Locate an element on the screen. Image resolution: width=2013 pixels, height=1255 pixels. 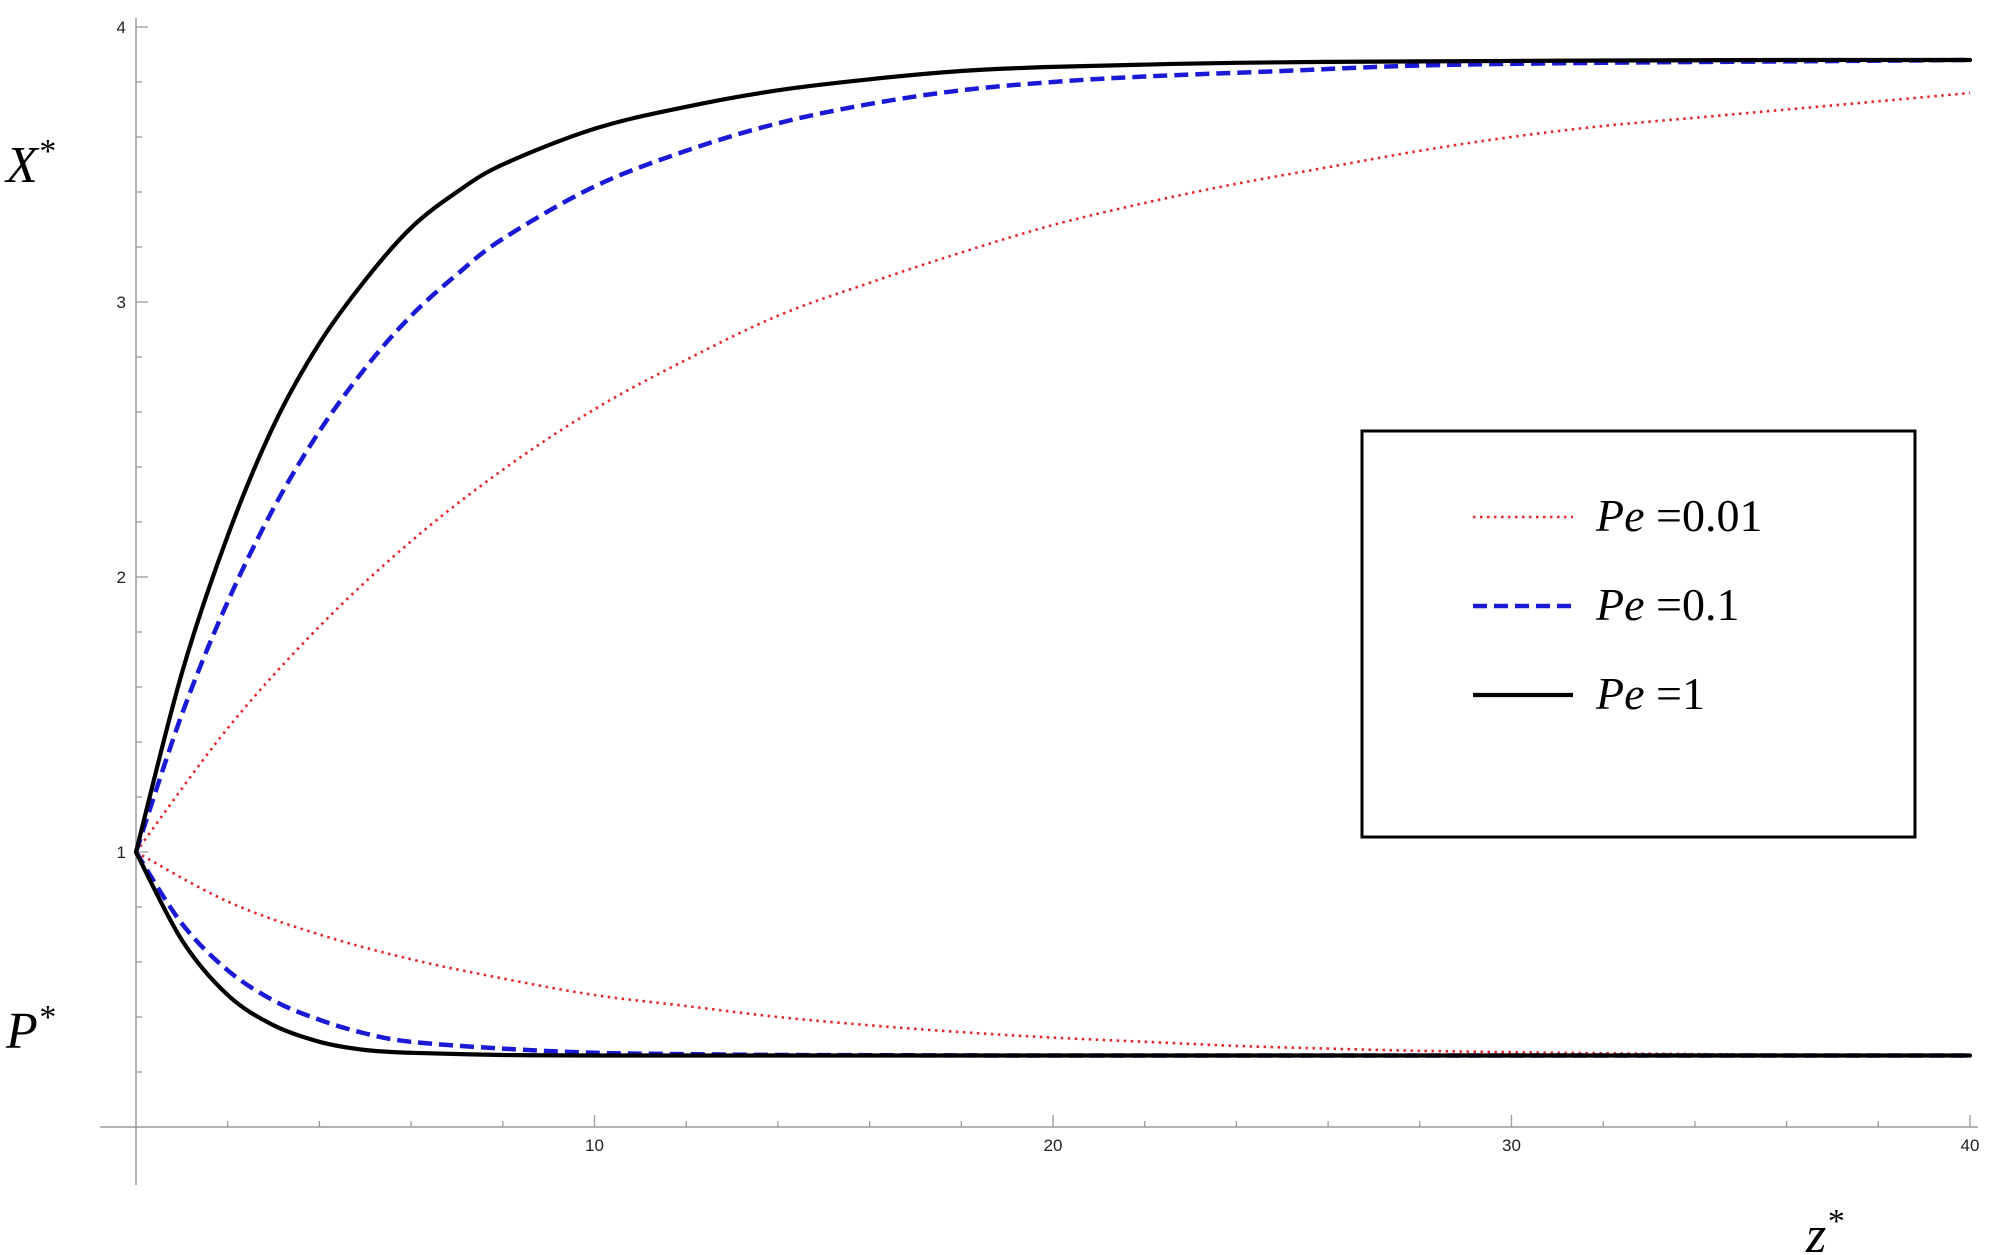
y-axis-title-lower-star: * is located at coordinates (46, 1017).